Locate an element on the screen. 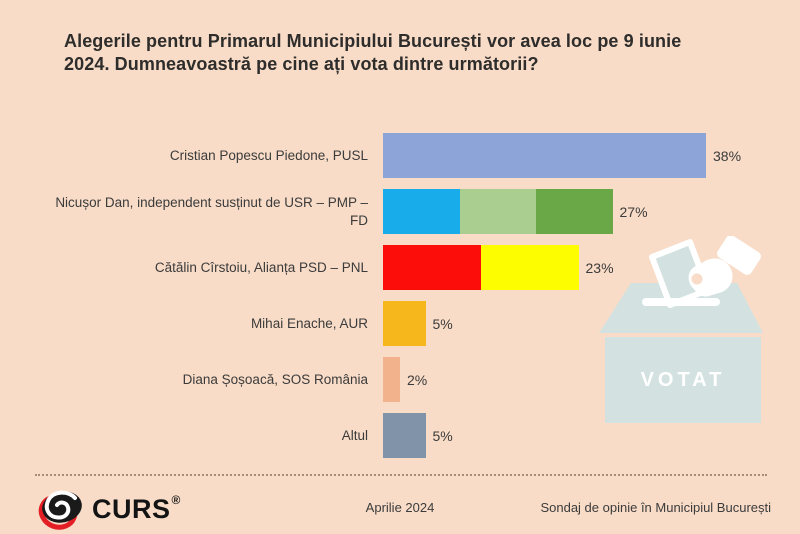 This screenshot has width=800, height=534. bar-row: Mihai Enache, AUR 5% is located at coordinates (400, 323).